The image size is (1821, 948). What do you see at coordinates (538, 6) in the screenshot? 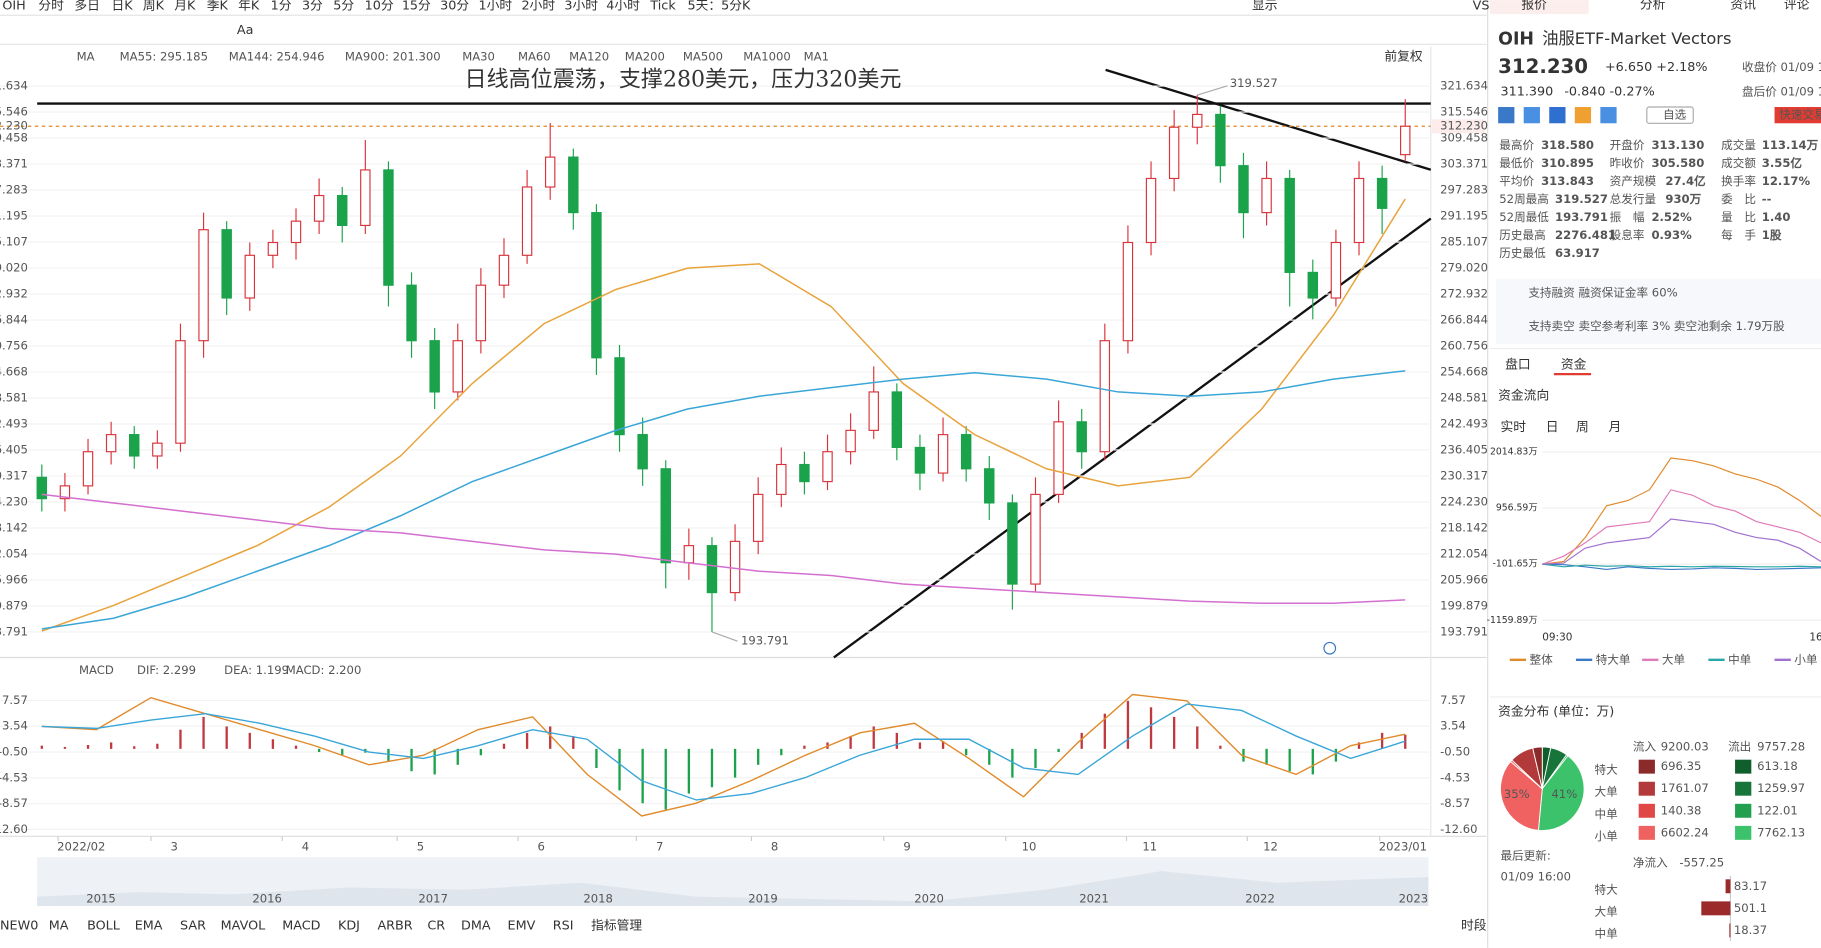
I see `period-button: 2小时` at bounding box center [538, 6].